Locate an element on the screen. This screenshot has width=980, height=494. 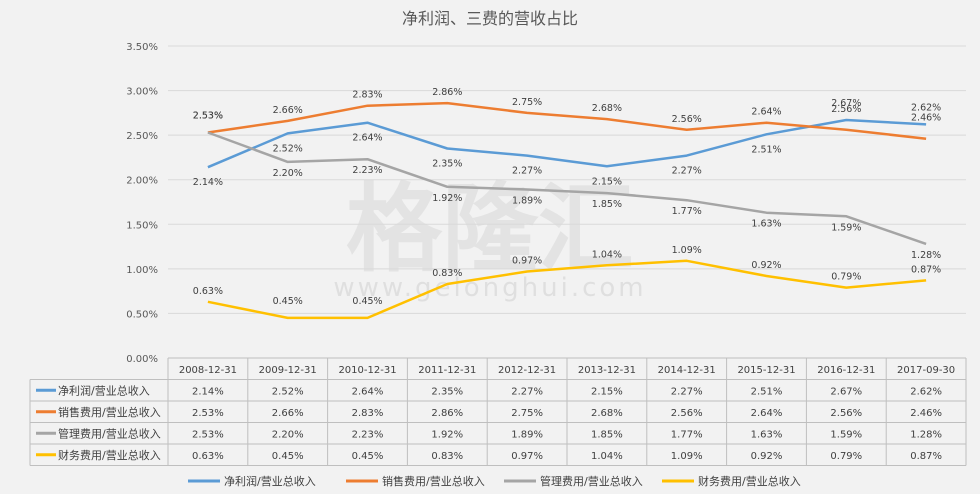
table-cell: 1.92% is located at coordinates (447, 434).